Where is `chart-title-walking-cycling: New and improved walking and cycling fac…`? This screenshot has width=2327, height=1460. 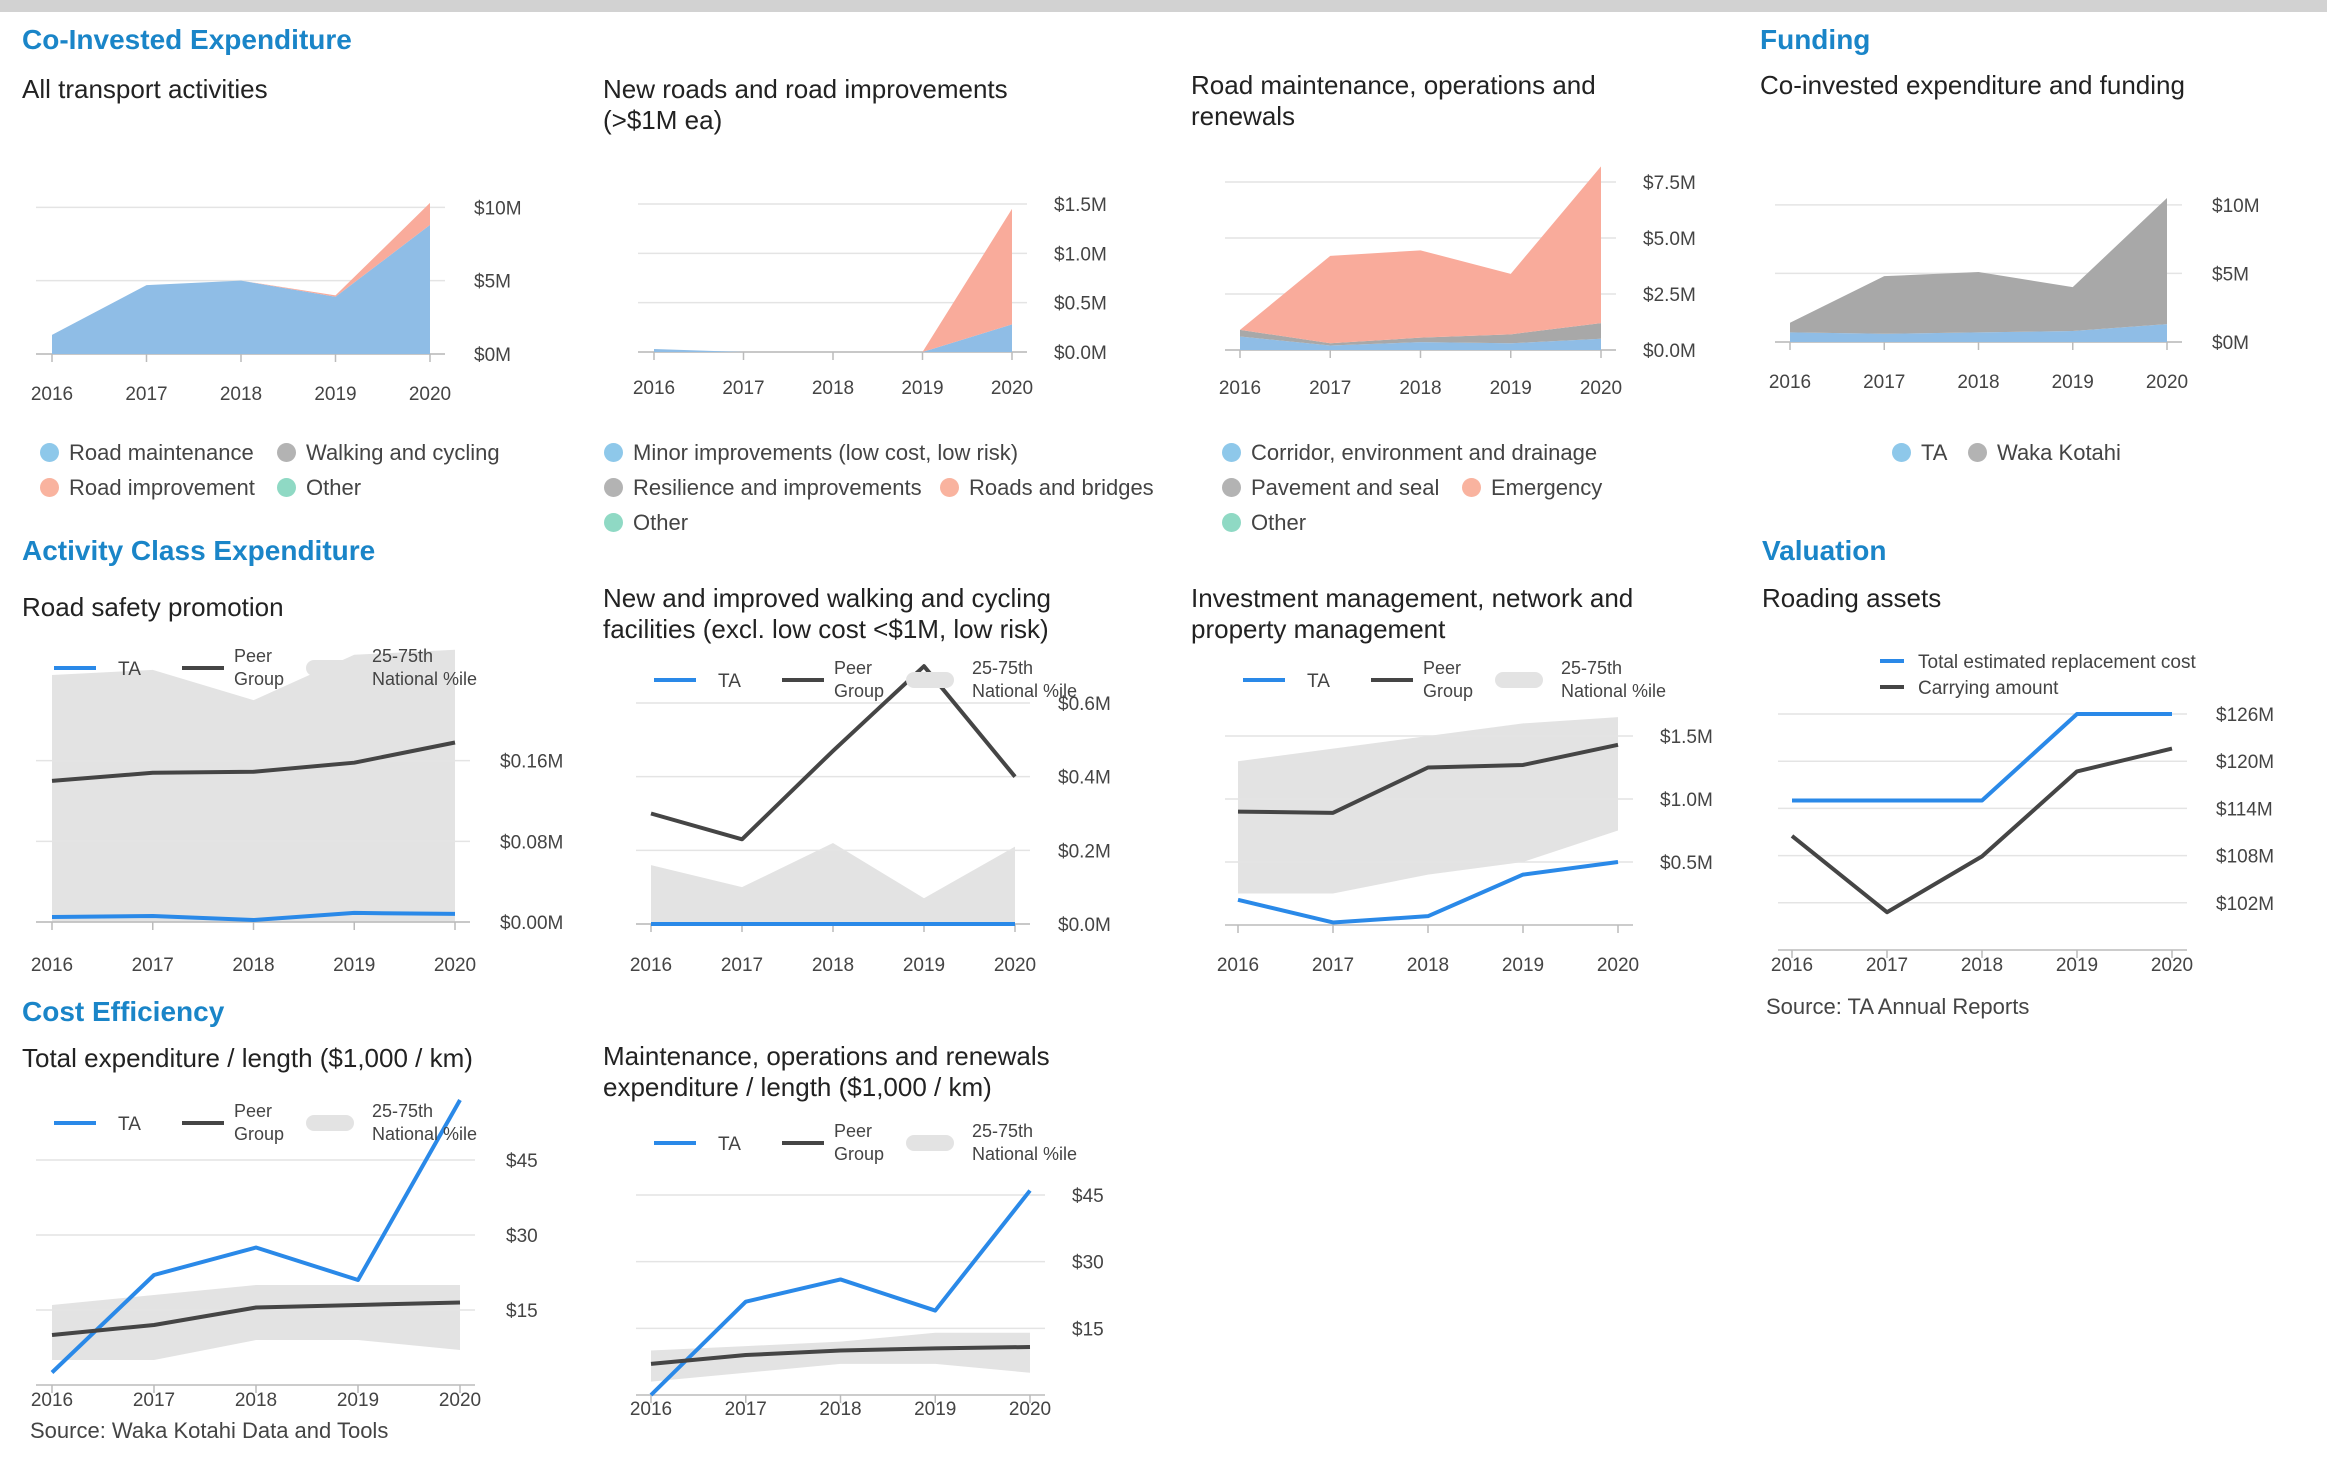
chart-title-walking-cycling: New and improved walking and cycling fac… is located at coordinates (827, 613).